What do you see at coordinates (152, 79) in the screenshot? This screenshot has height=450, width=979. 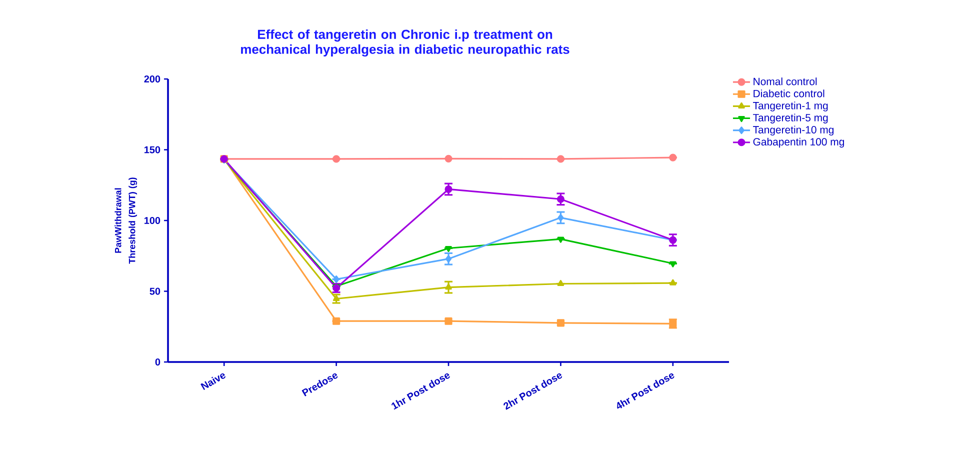 I see `y-tick-label: 200` at bounding box center [152, 79].